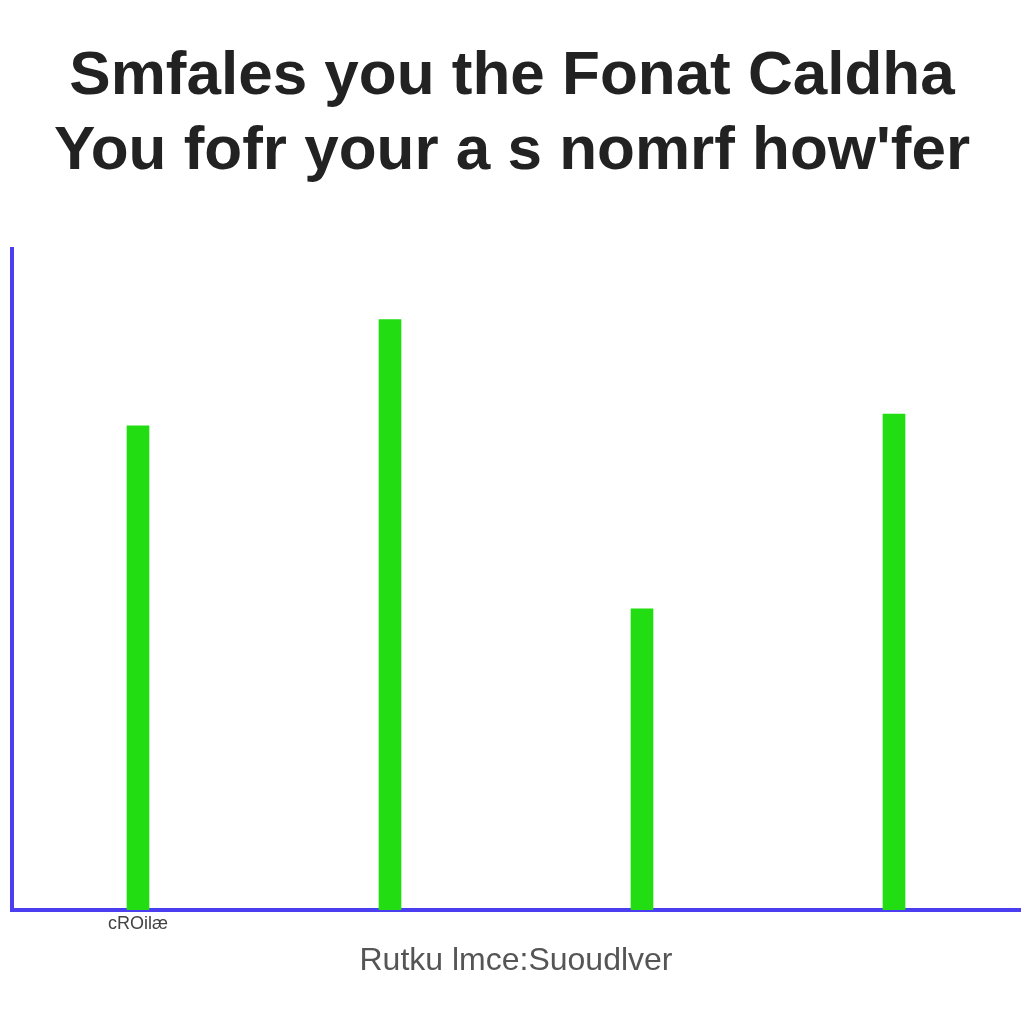 Image resolution: width=1024 pixels, height=1024 pixels. What do you see at coordinates (516, 958) in the screenshot?
I see `x-axis-title: Rutku lmce:Suoudlver` at bounding box center [516, 958].